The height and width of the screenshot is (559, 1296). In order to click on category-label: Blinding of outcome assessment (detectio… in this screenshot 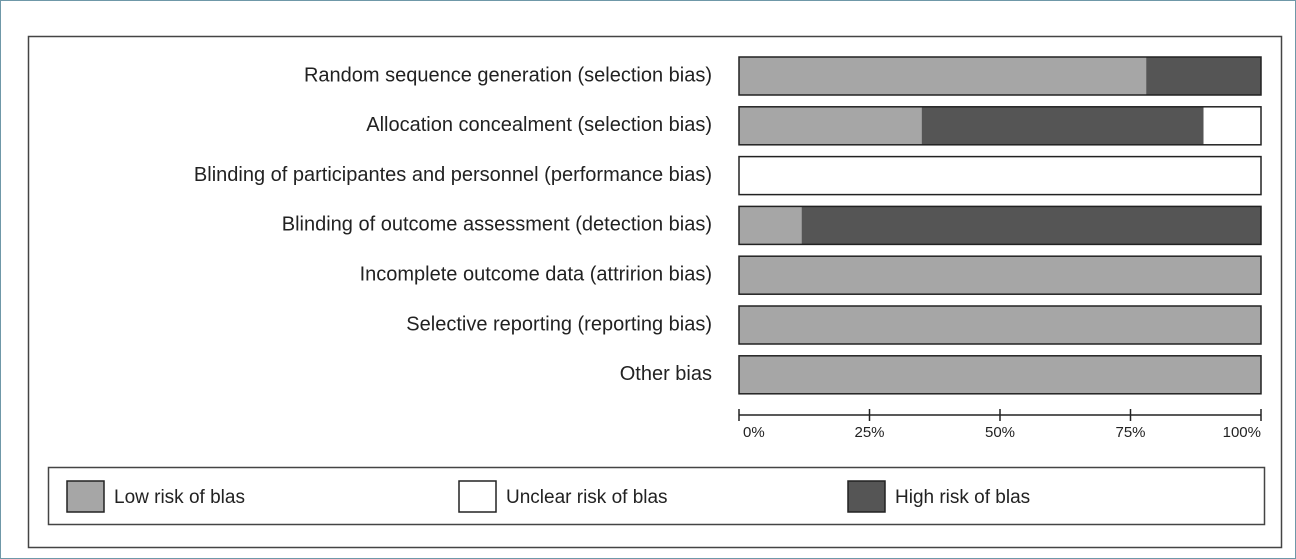, I will do `click(497, 225)`.